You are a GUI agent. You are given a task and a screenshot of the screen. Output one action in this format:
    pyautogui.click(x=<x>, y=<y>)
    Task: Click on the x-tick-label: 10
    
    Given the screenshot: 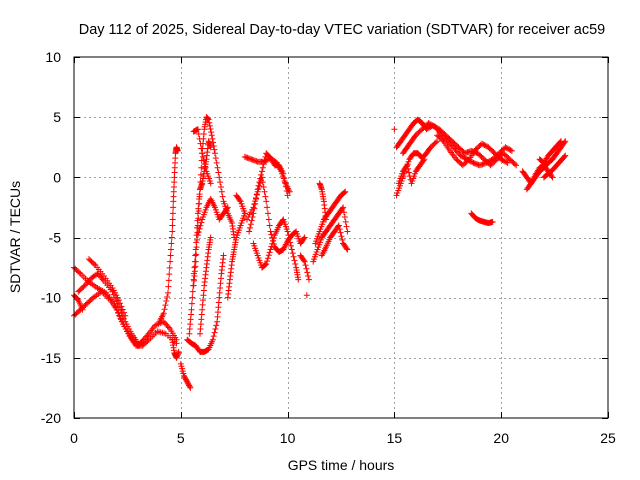 What is the action you would take?
    pyautogui.click(x=288, y=438)
    